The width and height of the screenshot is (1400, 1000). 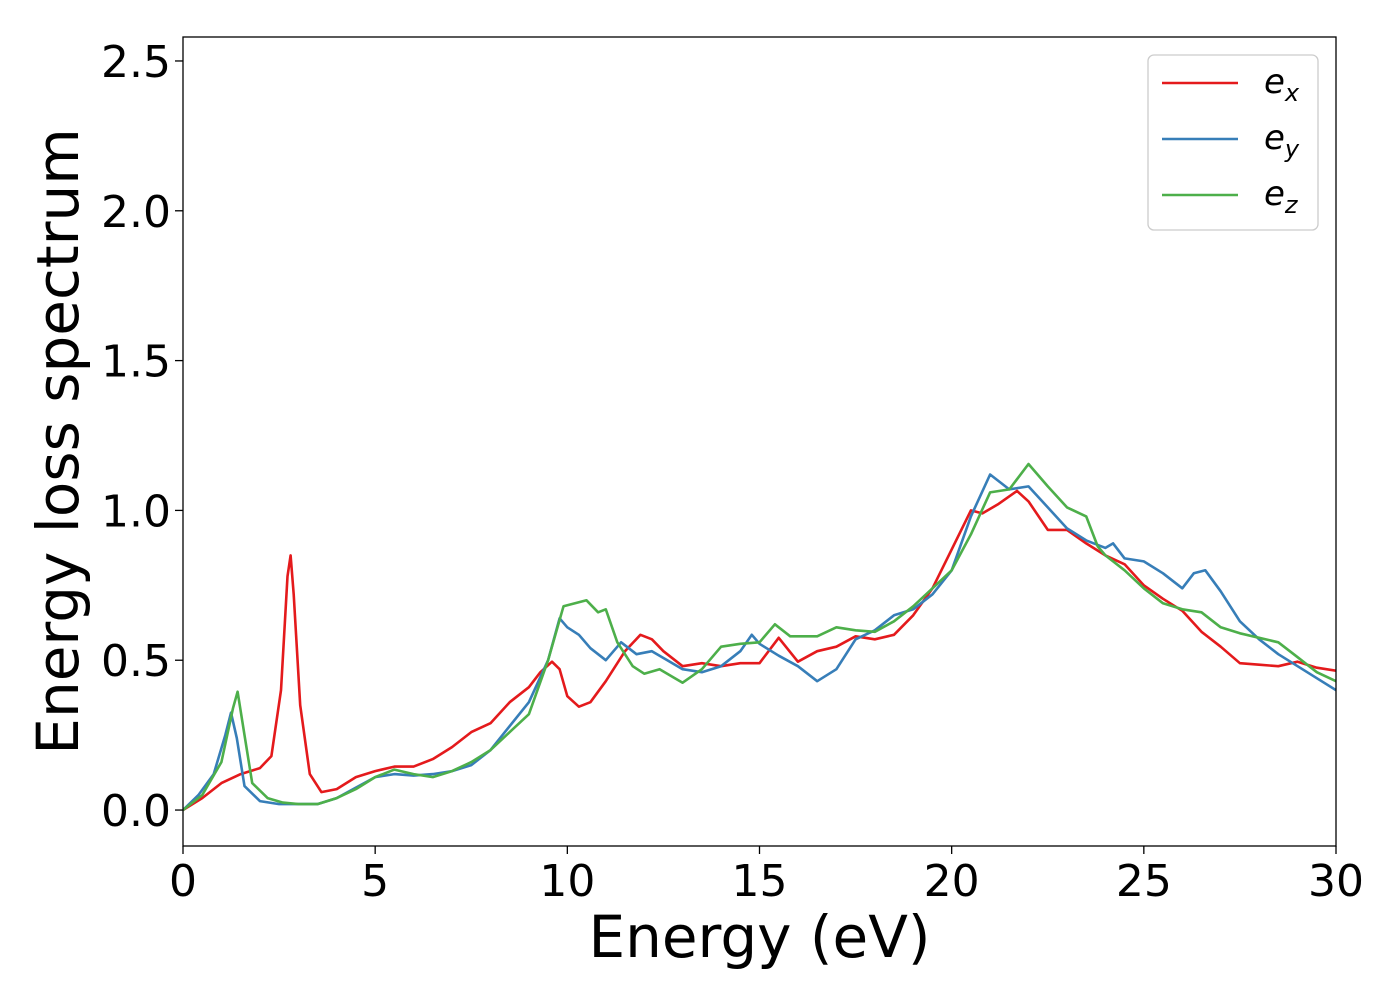 I want to click on y-tick-label: 1.0, so click(x=136, y=511).